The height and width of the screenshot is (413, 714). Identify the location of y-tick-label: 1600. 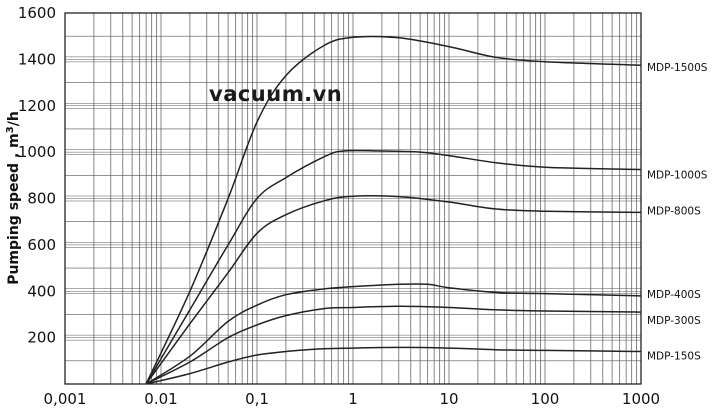
(37, 13).